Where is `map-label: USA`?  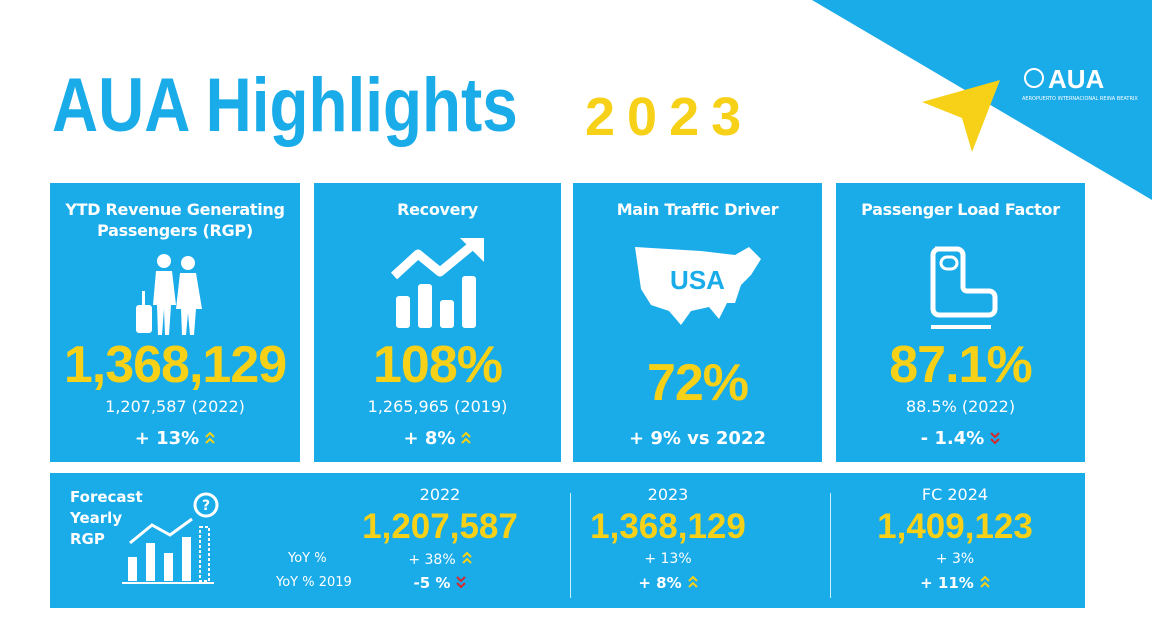
map-label: USA is located at coordinates (697, 280).